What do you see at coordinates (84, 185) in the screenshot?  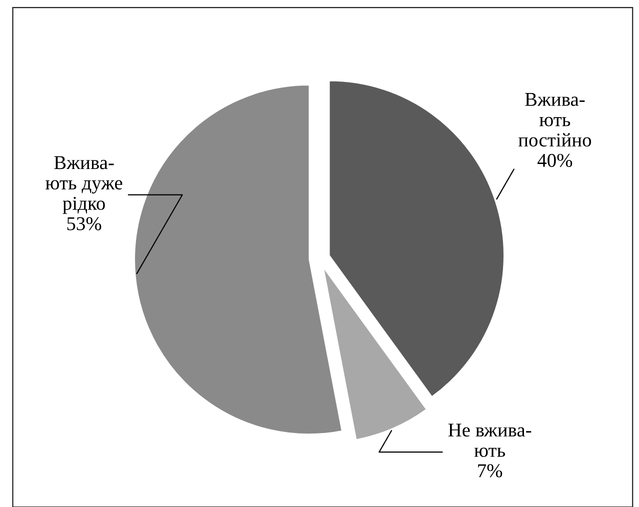 I see `slice-label: Вжива- ють дуже рідко` at bounding box center [84, 185].